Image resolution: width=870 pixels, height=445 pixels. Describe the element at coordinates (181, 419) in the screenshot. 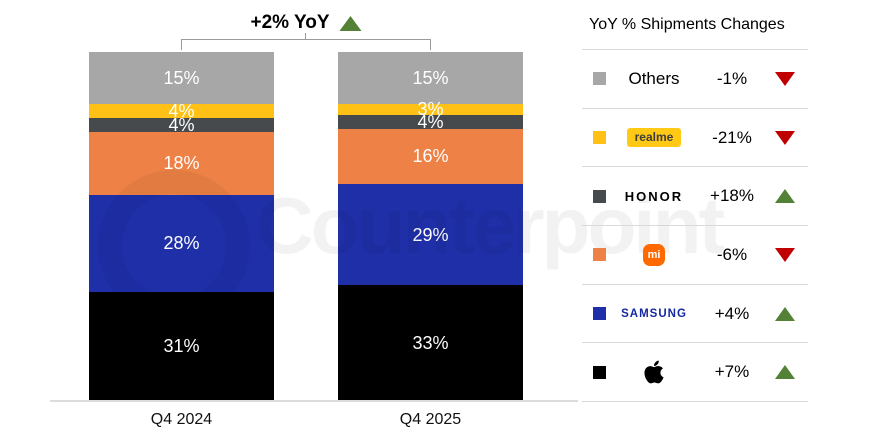

I see `x-axis-label-q4-2024: Q4 2024` at that location.